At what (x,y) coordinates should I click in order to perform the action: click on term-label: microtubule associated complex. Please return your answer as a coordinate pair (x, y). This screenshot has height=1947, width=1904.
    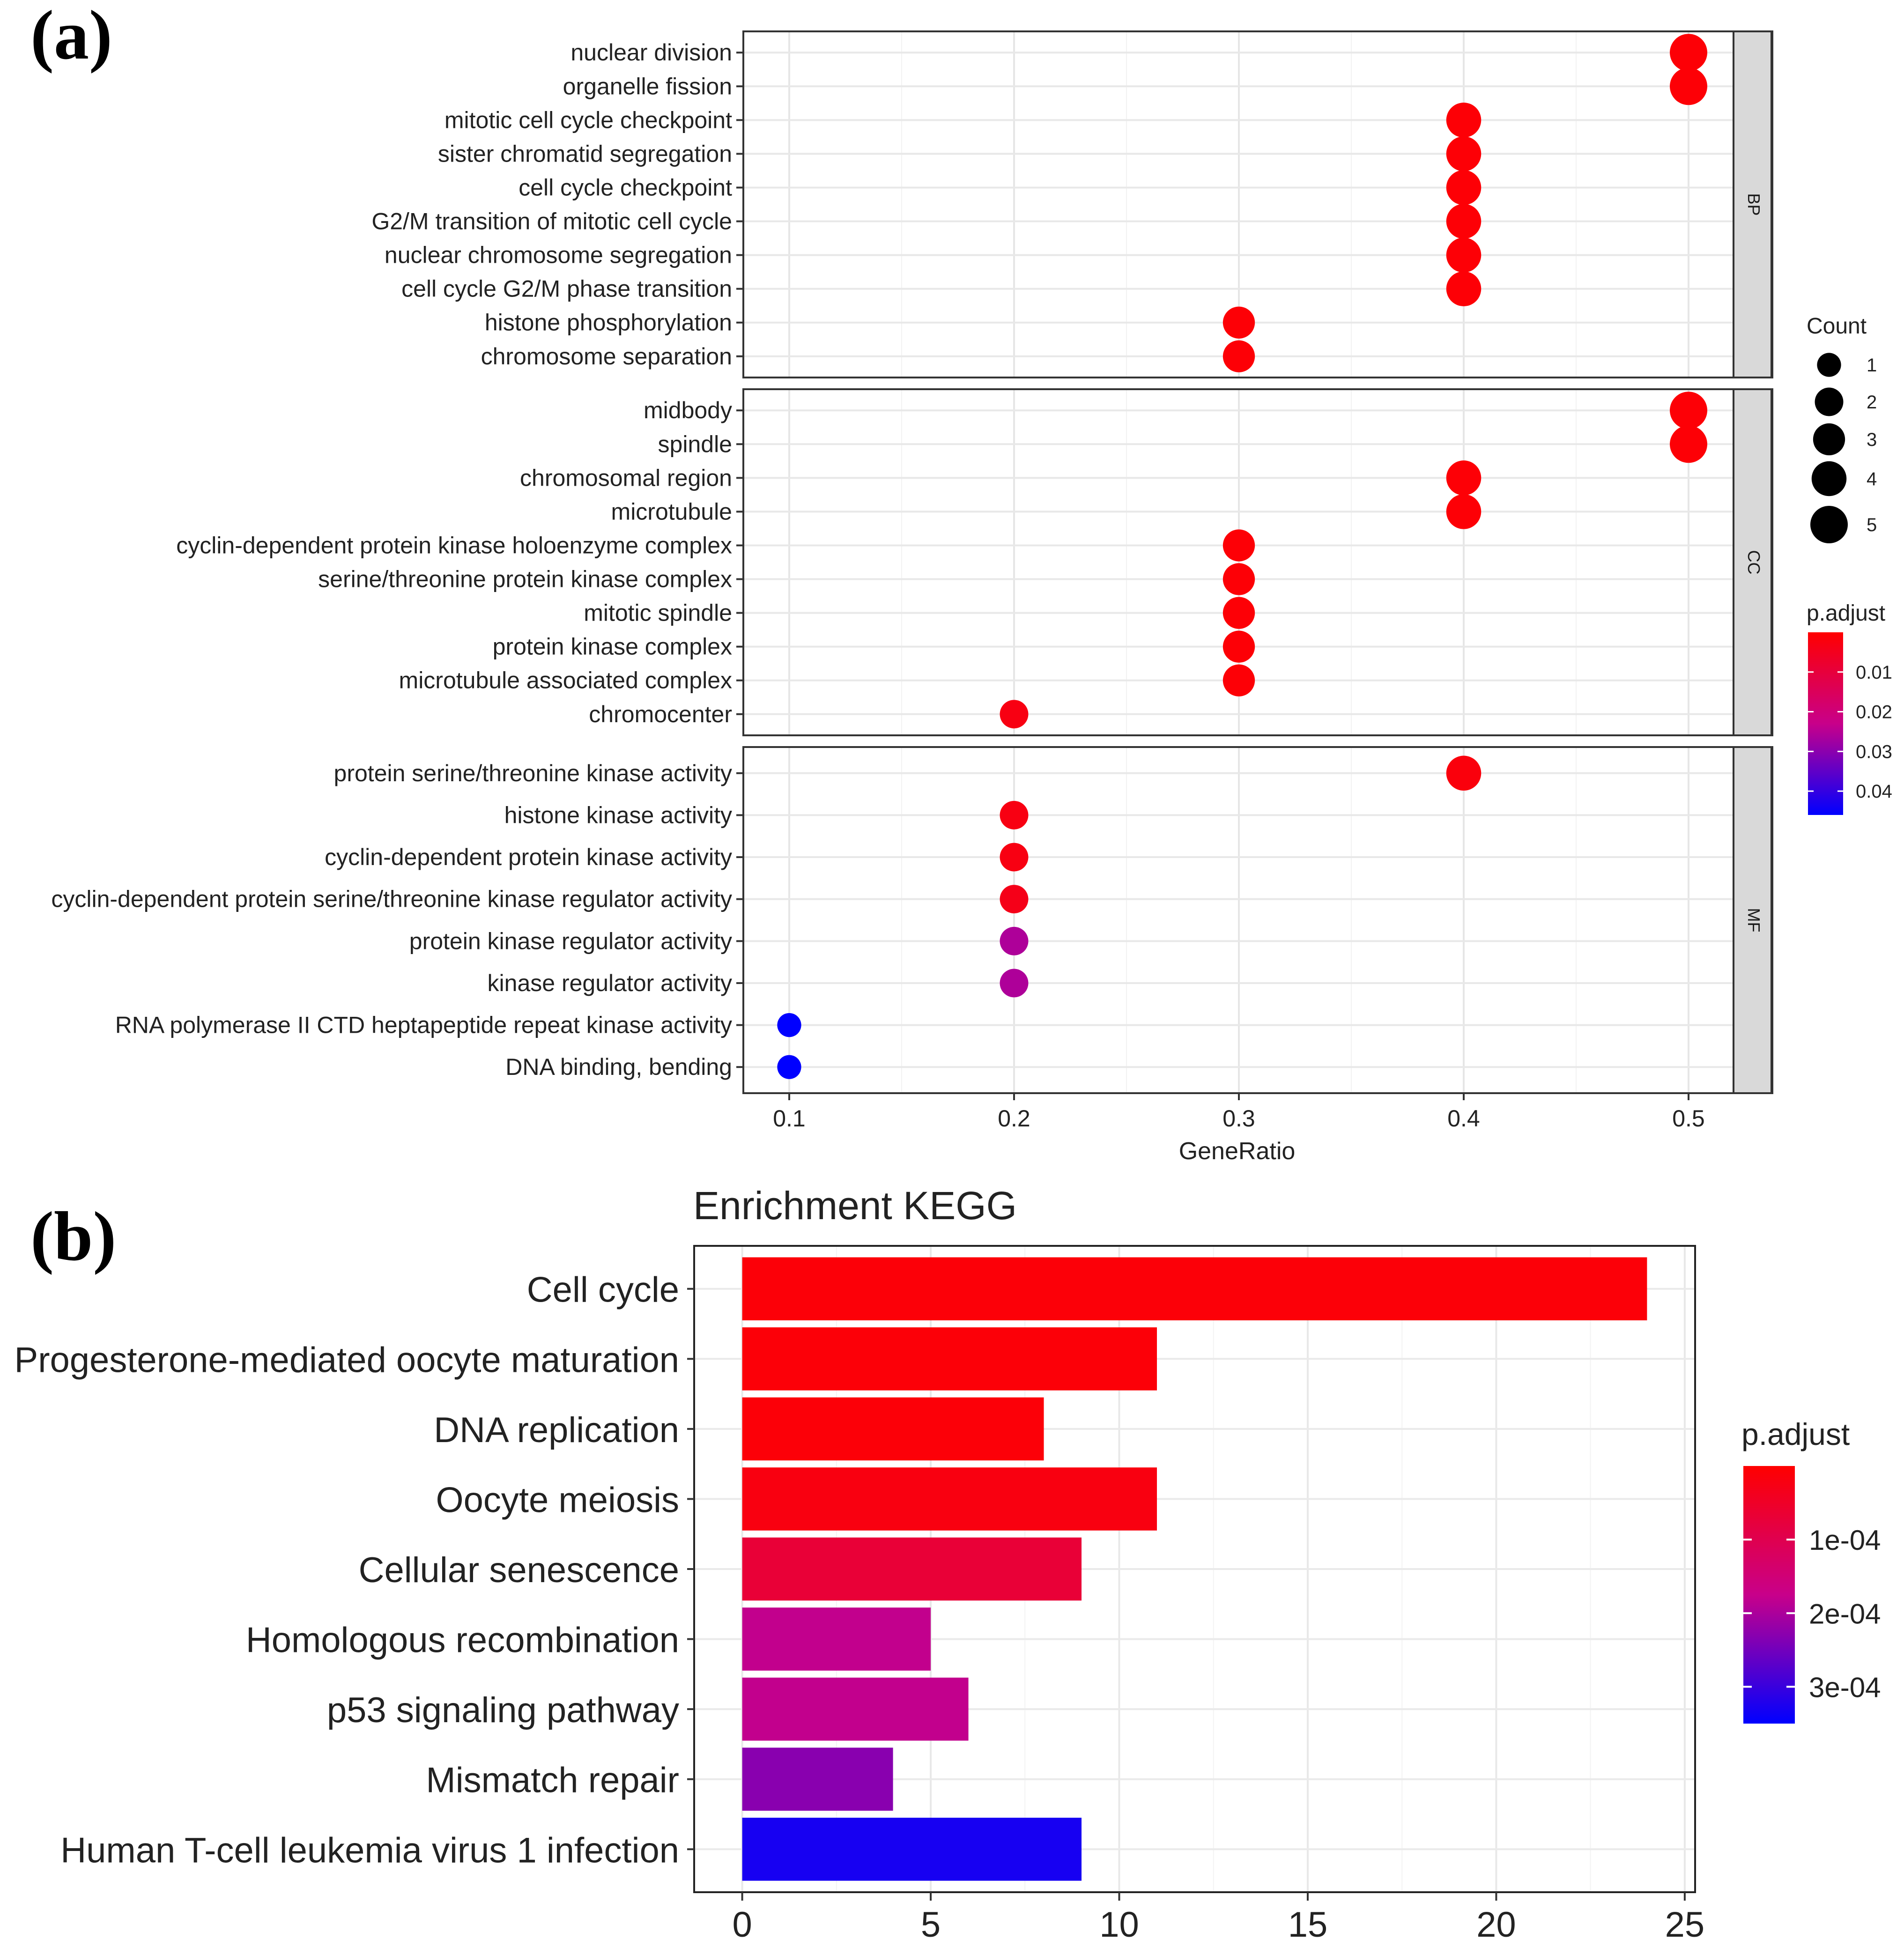
    Looking at the image, I should click on (565, 681).